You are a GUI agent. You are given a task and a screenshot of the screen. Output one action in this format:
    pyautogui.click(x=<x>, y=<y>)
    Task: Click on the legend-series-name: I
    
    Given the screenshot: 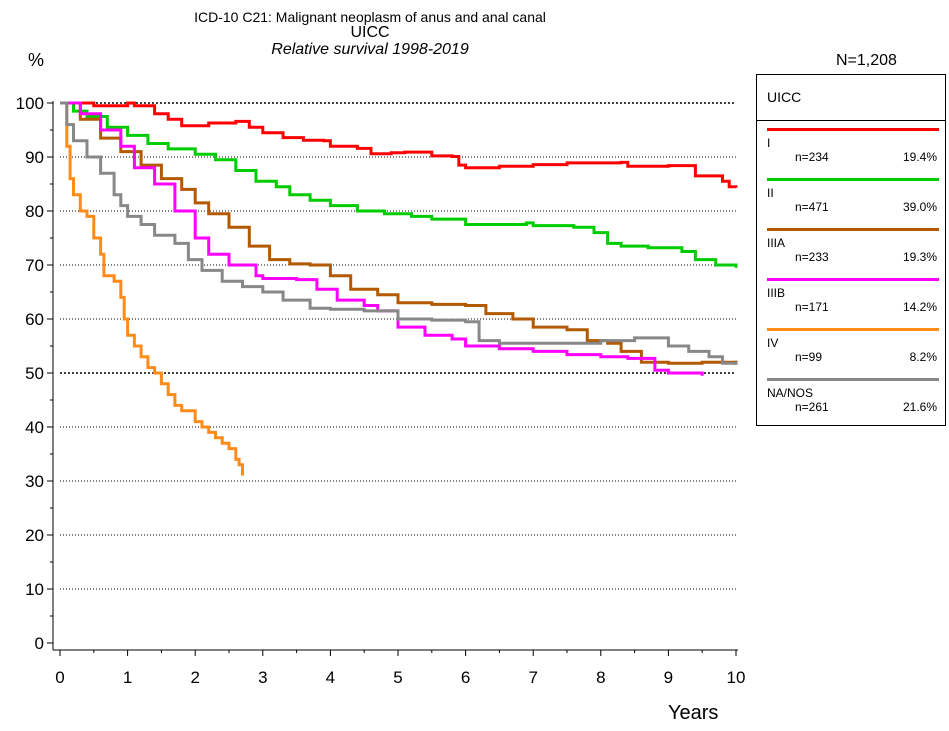 What is the action you would take?
    pyautogui.click(x=769, y=143)
    